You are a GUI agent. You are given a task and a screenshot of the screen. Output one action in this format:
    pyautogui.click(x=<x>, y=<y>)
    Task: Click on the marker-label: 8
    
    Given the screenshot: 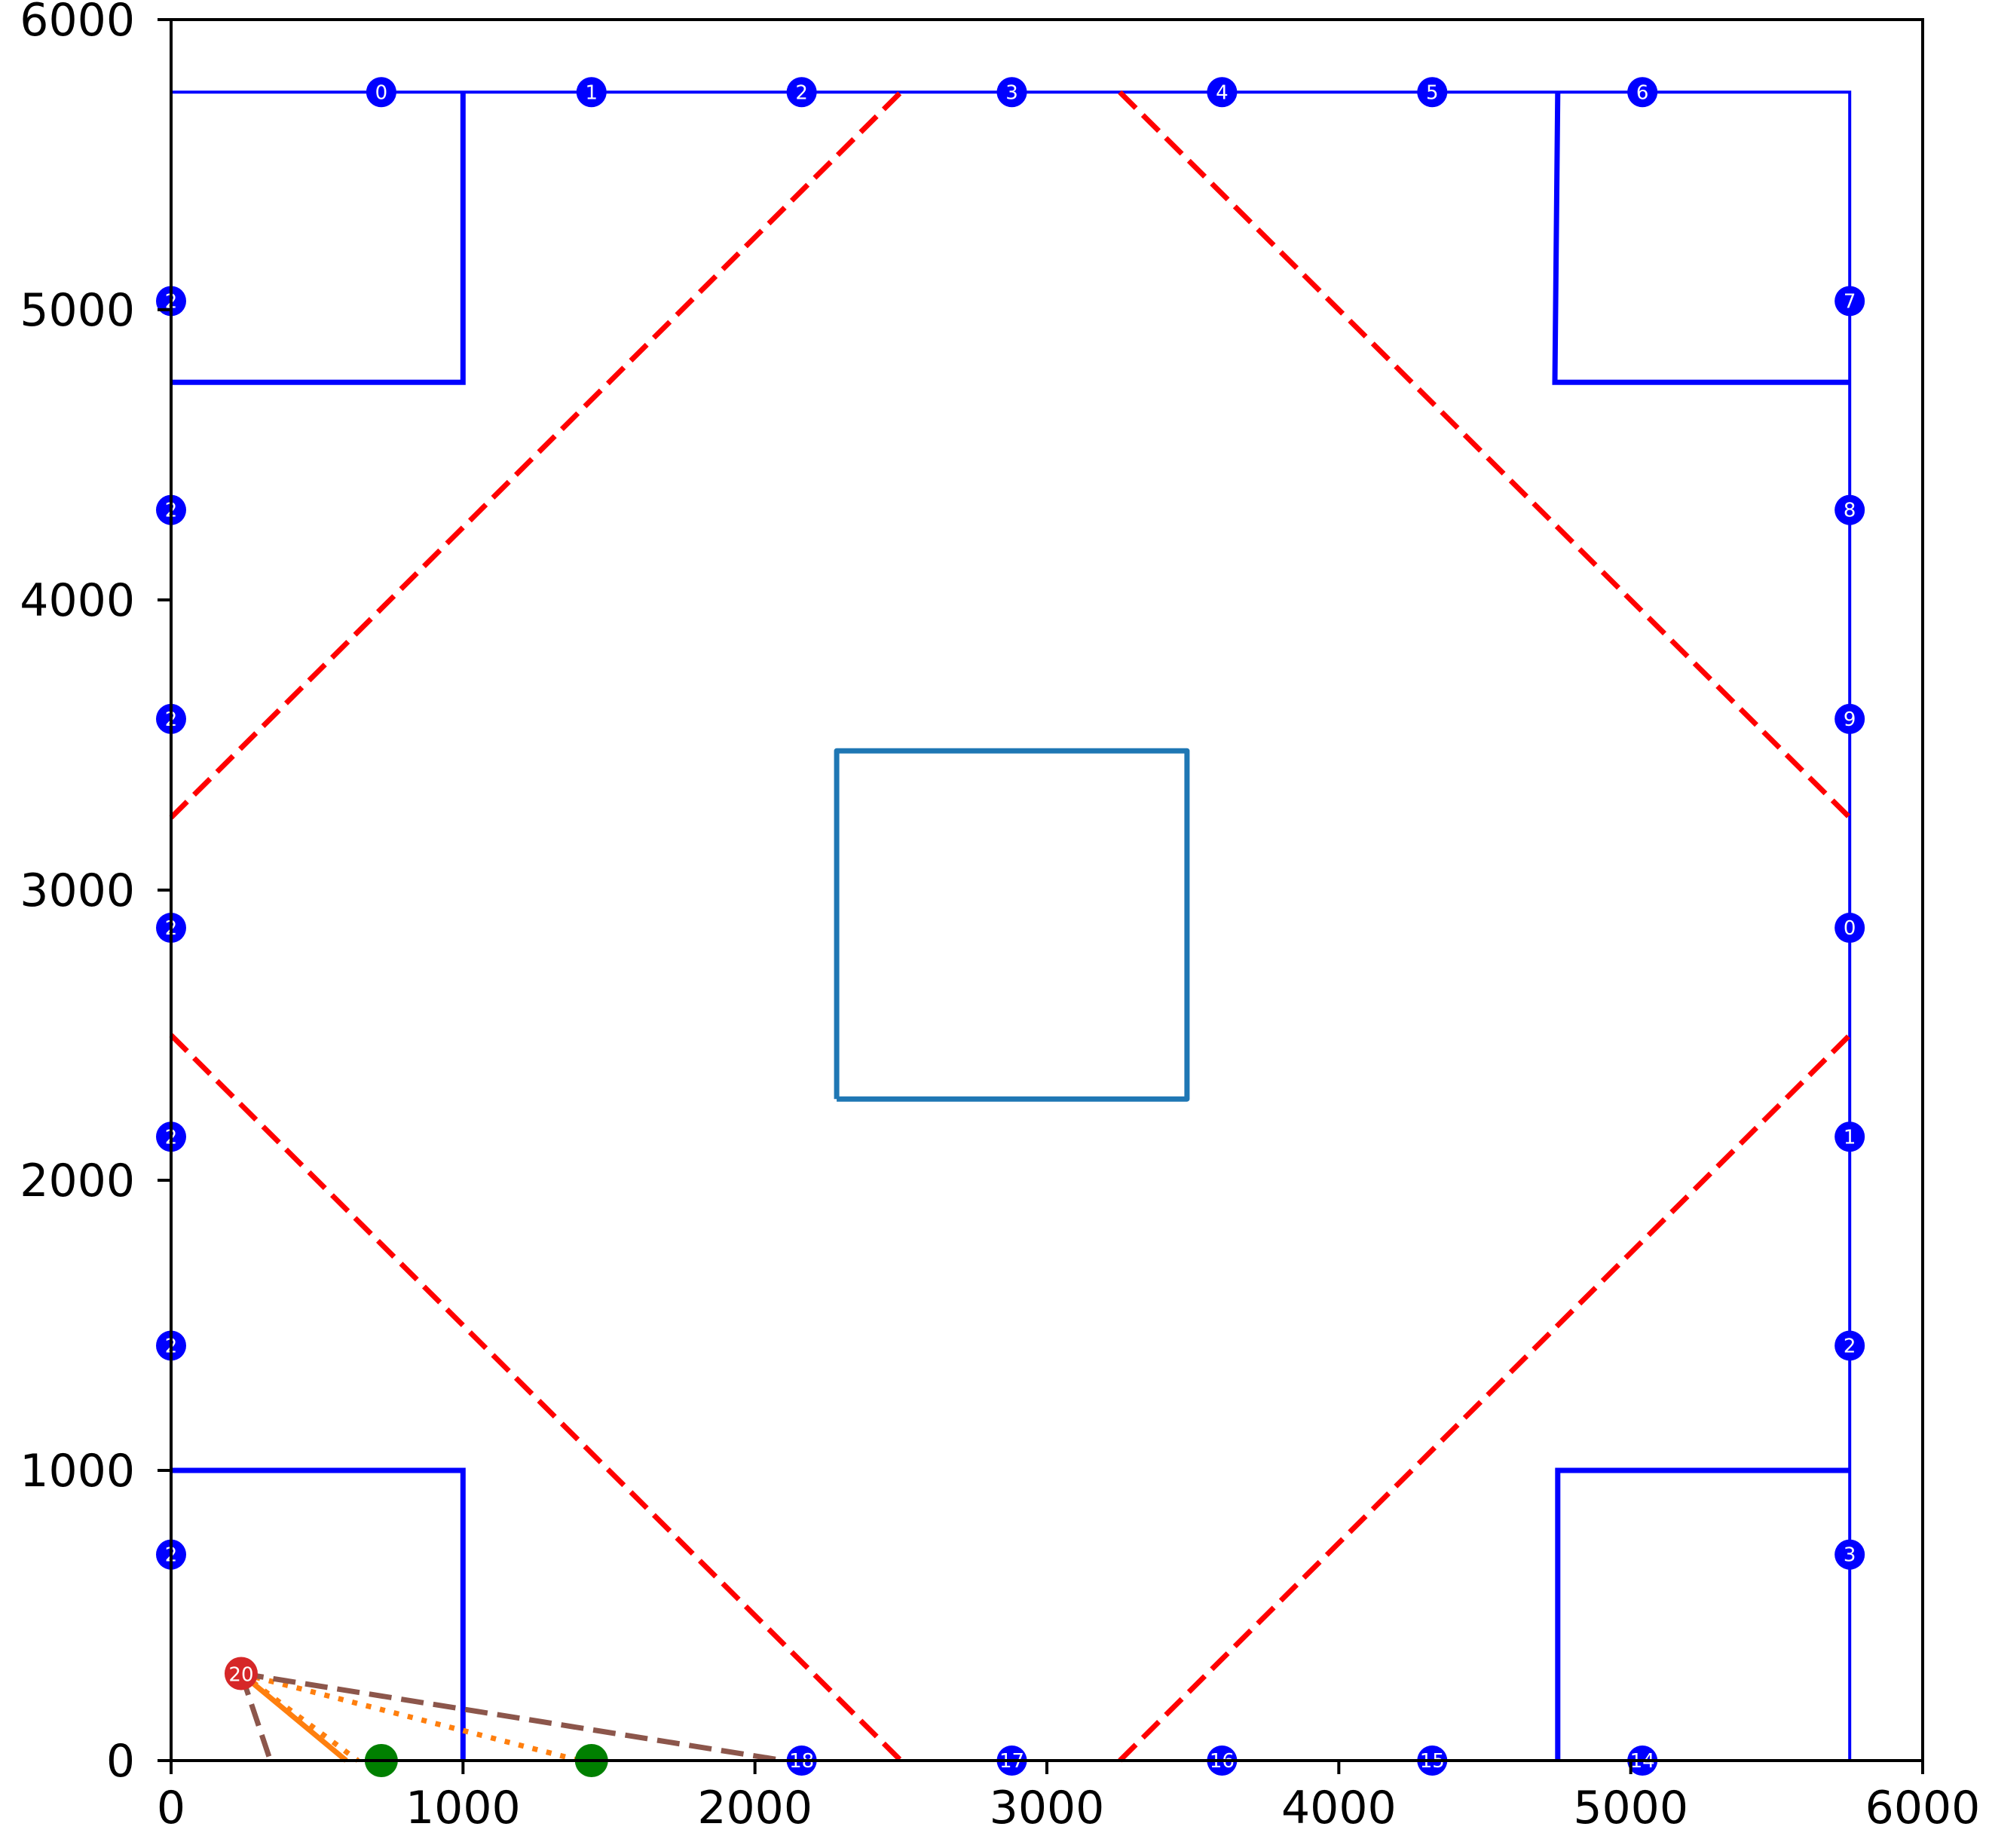 What is the action you would take?
    pyautogui.click(x=1850, y=511)
    